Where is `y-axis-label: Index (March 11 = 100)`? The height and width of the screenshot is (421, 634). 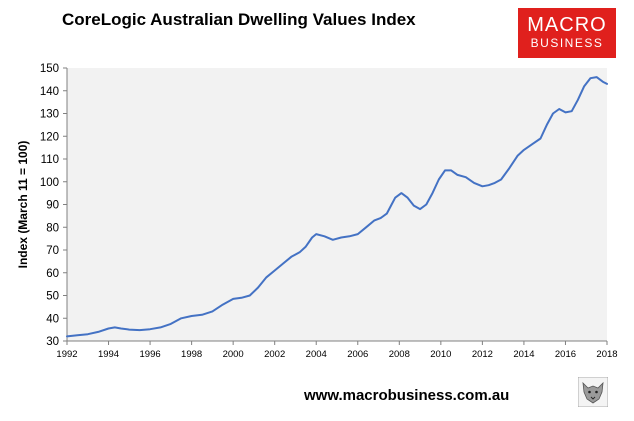
y-axis-label: Index (March 11 = 100) is located at coordinates (23, 205).